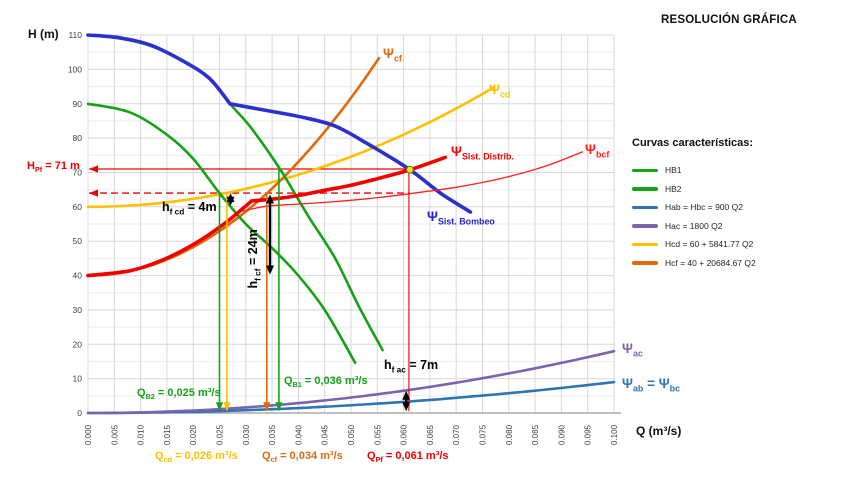  I want to click on operating-point-marker, so click(410, 169).